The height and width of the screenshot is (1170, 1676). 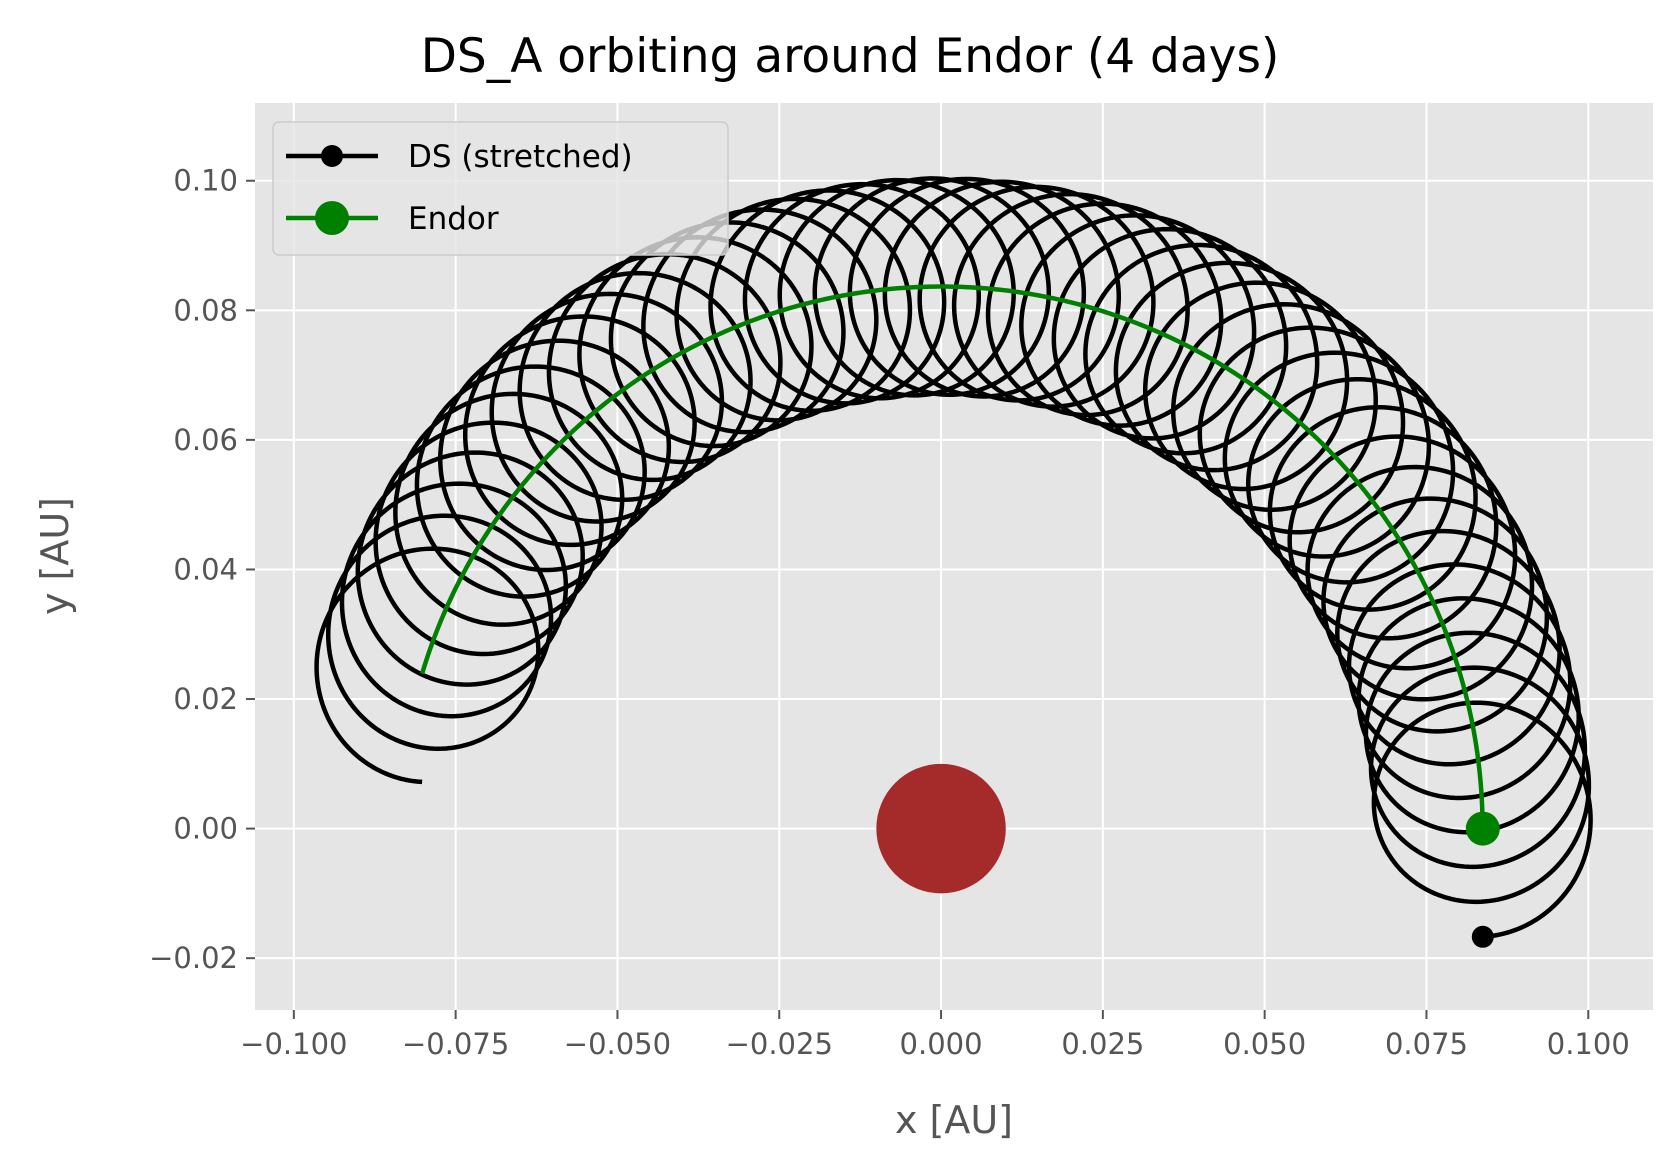 What do you see at coordinates (850, 56) in the screenshot?
I see `chart-title: DS_A orbiting around Endor (4 days)` at bounding box center [850, 56].